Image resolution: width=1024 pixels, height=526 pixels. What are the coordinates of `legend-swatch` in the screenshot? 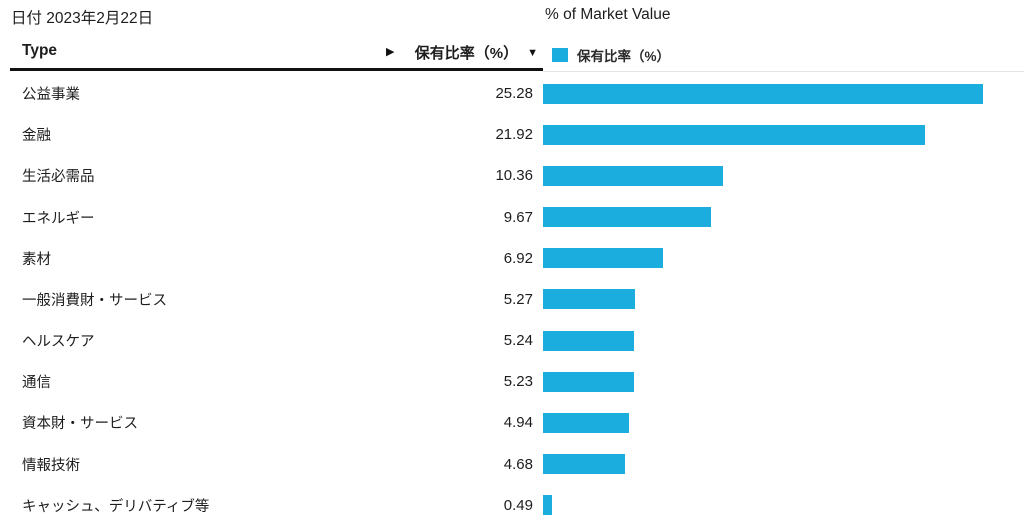 It's located at (560, 55).